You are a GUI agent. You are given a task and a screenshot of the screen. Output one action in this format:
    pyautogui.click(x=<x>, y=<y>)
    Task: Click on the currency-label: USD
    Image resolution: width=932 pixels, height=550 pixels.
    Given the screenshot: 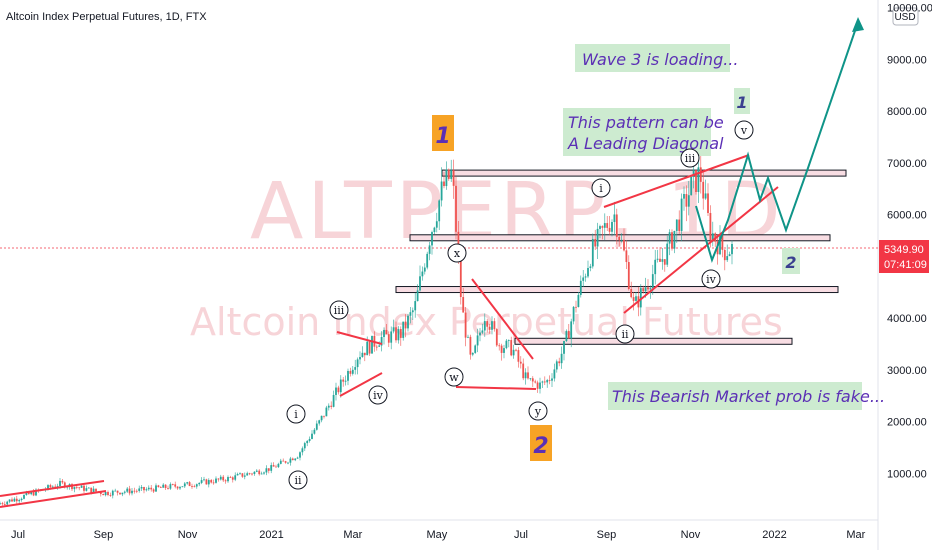 What is the action you would take?
    pyautogui.click(x=904, y=17)
    